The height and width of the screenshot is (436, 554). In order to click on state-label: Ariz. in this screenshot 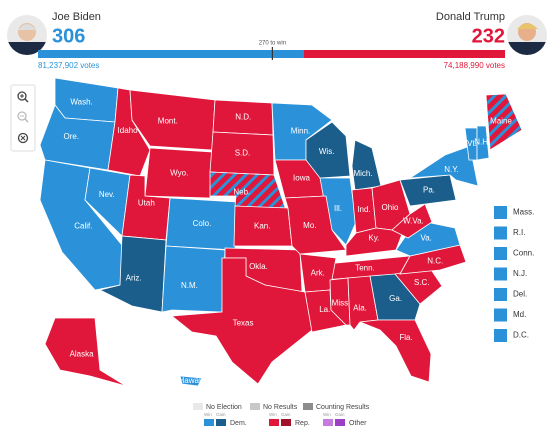, I will do `click(134, 277)`.